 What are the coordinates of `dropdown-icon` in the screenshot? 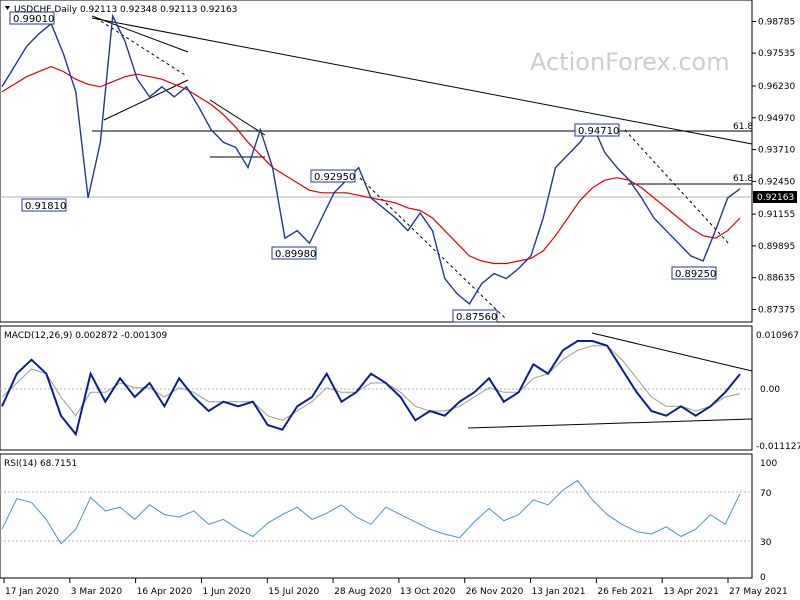 It's located at (7, 8).